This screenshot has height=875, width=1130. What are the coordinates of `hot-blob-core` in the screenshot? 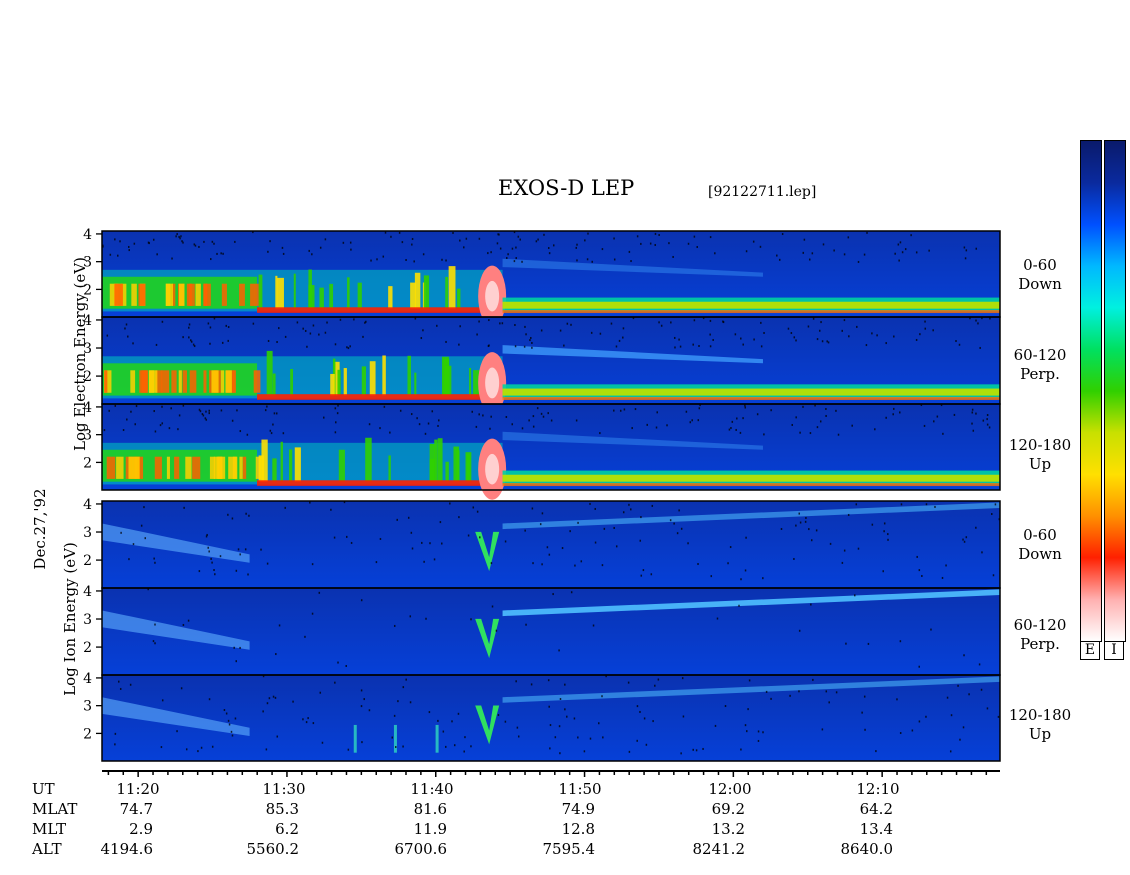 It's located at (492, 383).